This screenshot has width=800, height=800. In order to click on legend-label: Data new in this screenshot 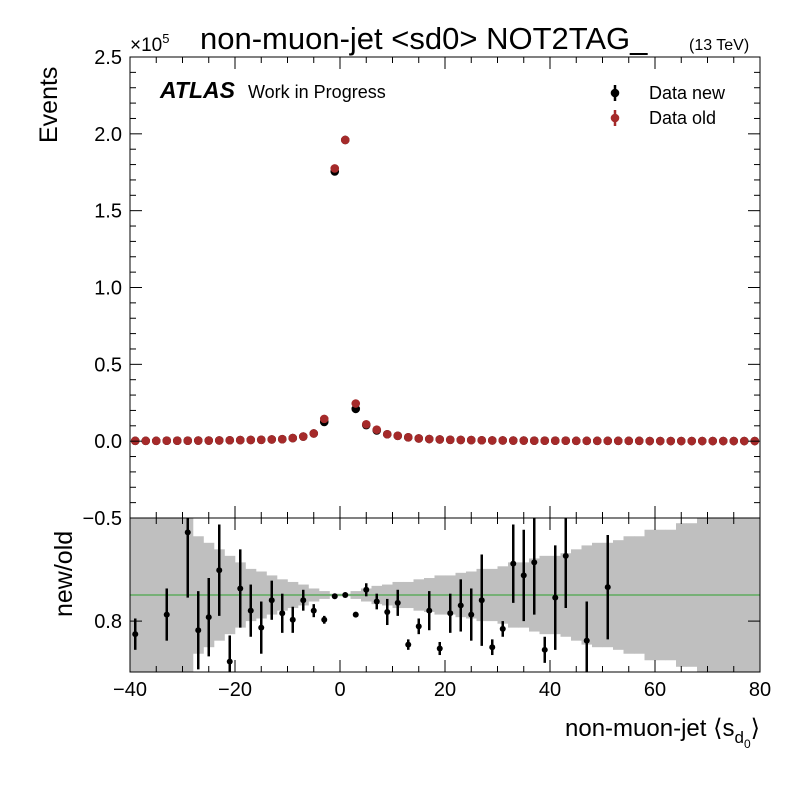, I will do `click(687, 93)`.